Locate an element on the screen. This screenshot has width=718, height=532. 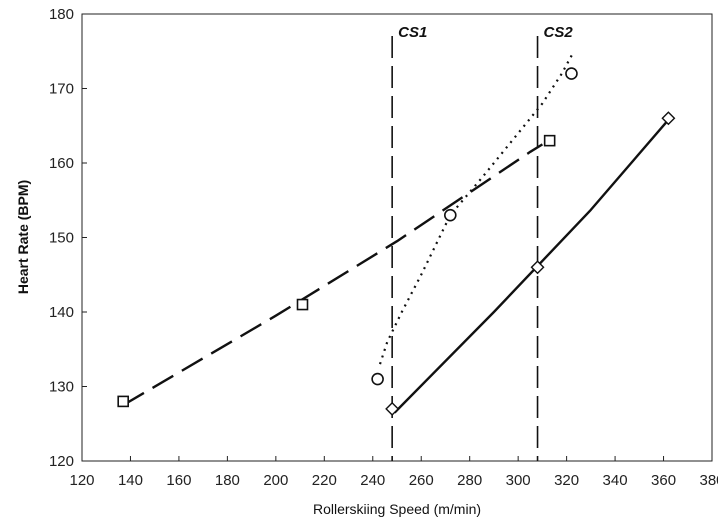
y-tick-label: 120 is located at coordinates (61, 461).